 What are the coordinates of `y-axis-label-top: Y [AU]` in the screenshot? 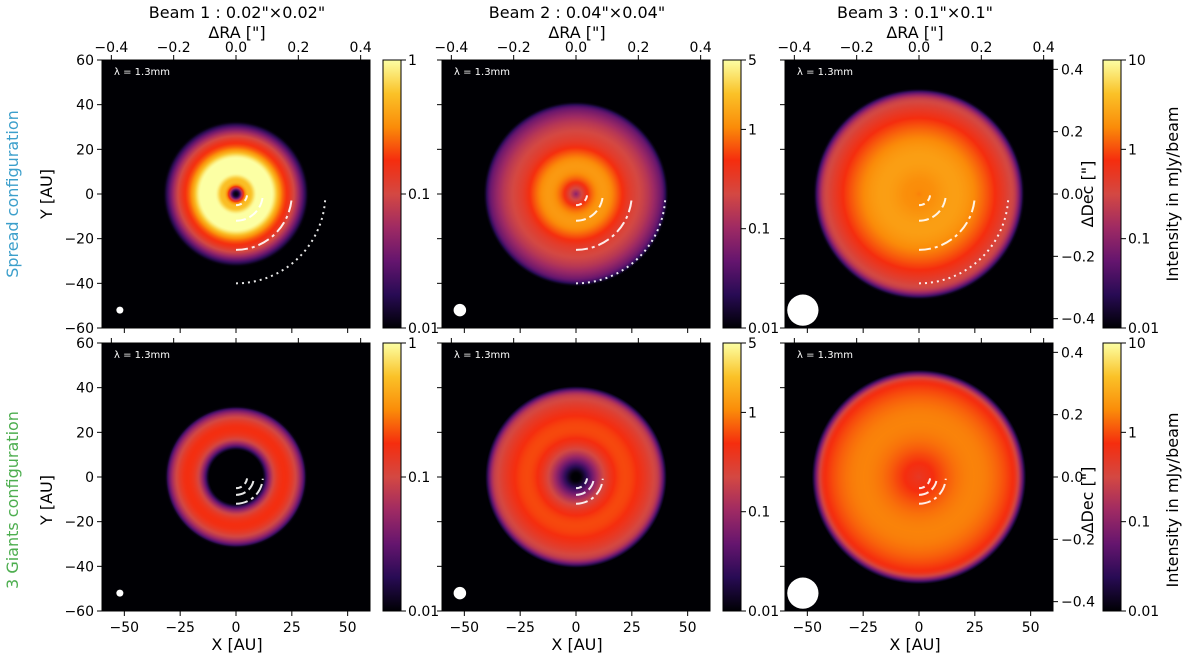 It's located at (46, 194).